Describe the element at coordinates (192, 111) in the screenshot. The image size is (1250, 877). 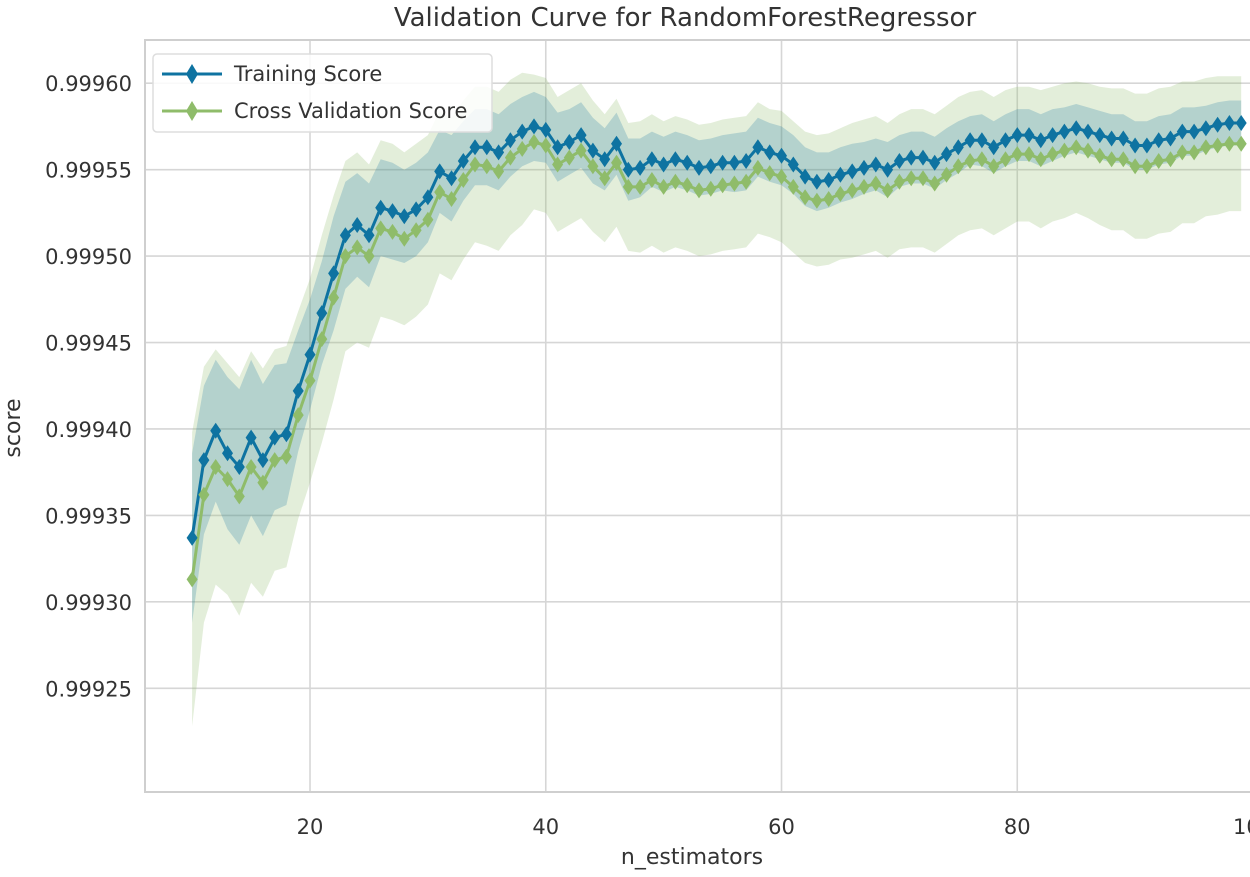
I see `legend-swatch-cv-marker` at that location.